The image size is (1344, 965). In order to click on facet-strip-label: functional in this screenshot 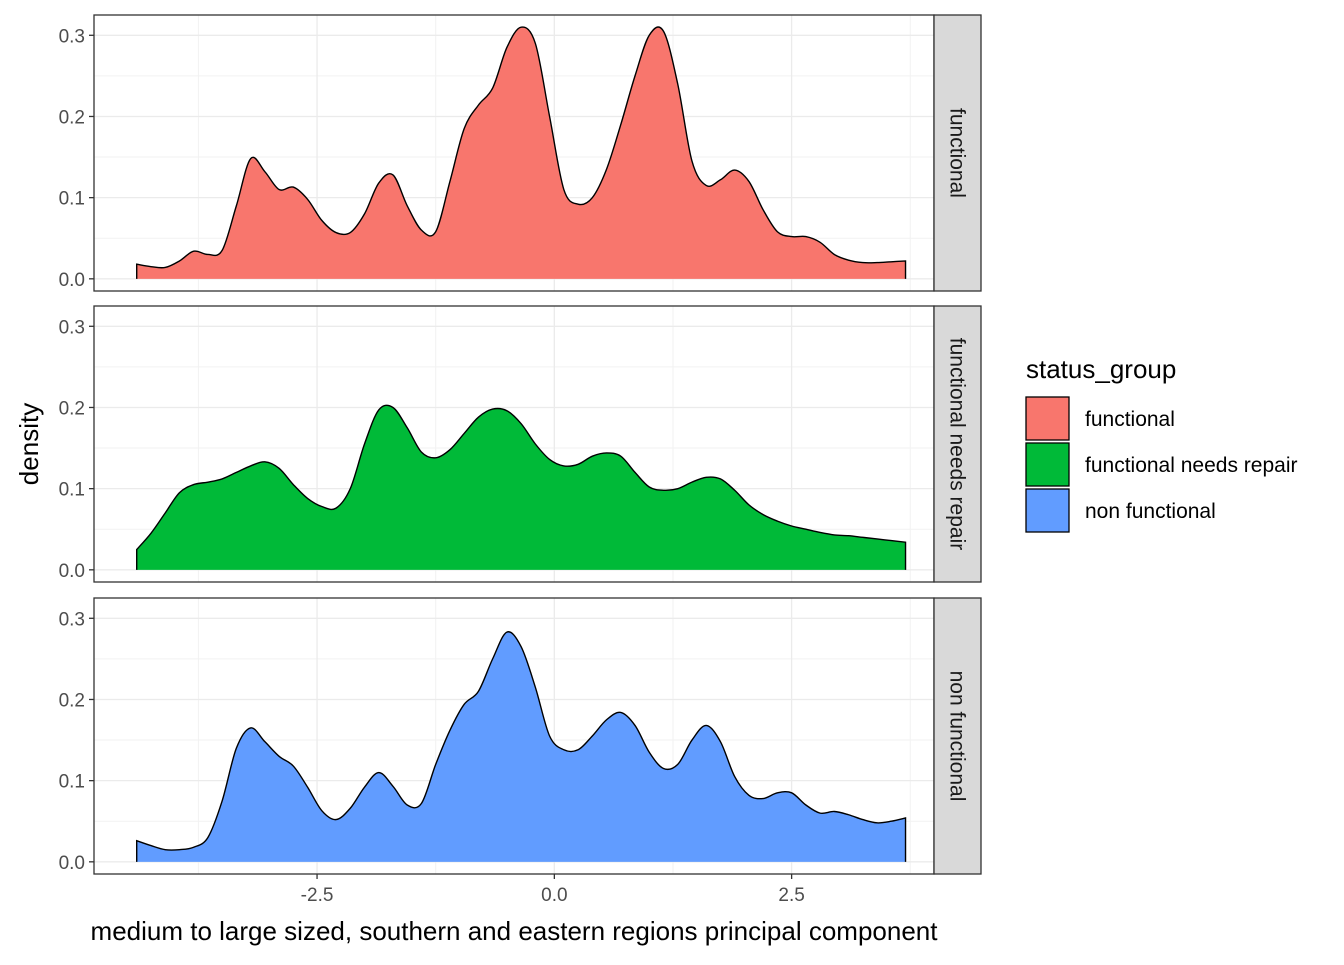, I will do `click(957, 153)`.